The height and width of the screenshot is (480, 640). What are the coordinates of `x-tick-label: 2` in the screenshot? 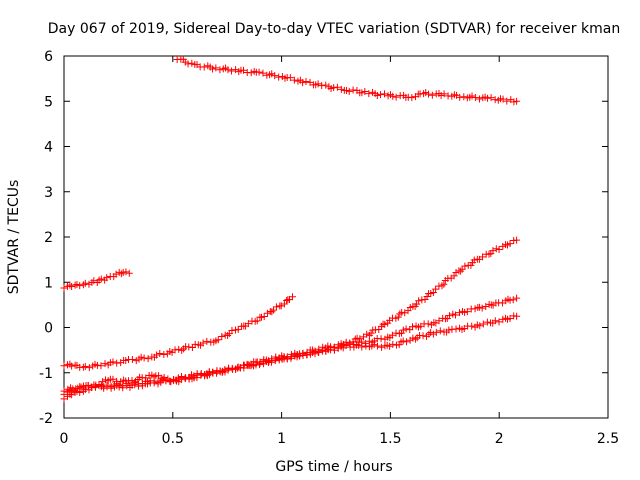 It's located at (499, 439).